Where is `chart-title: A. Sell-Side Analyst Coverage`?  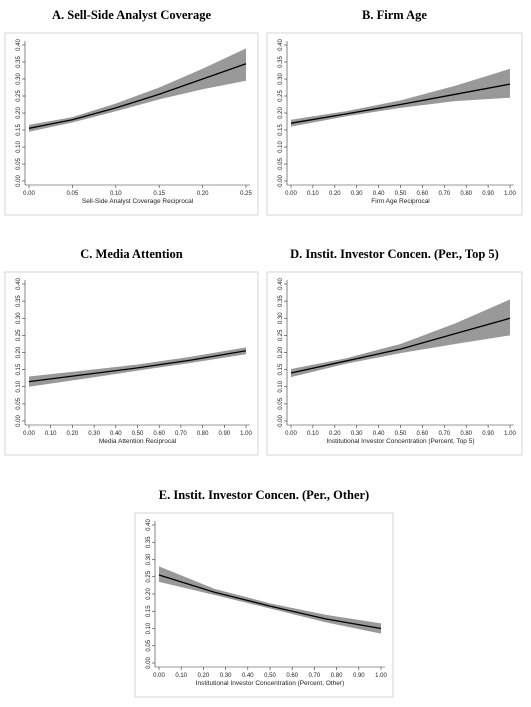 chart-title: A. Sell-Side Analyst Coverage is located at coordinates (131, 15).